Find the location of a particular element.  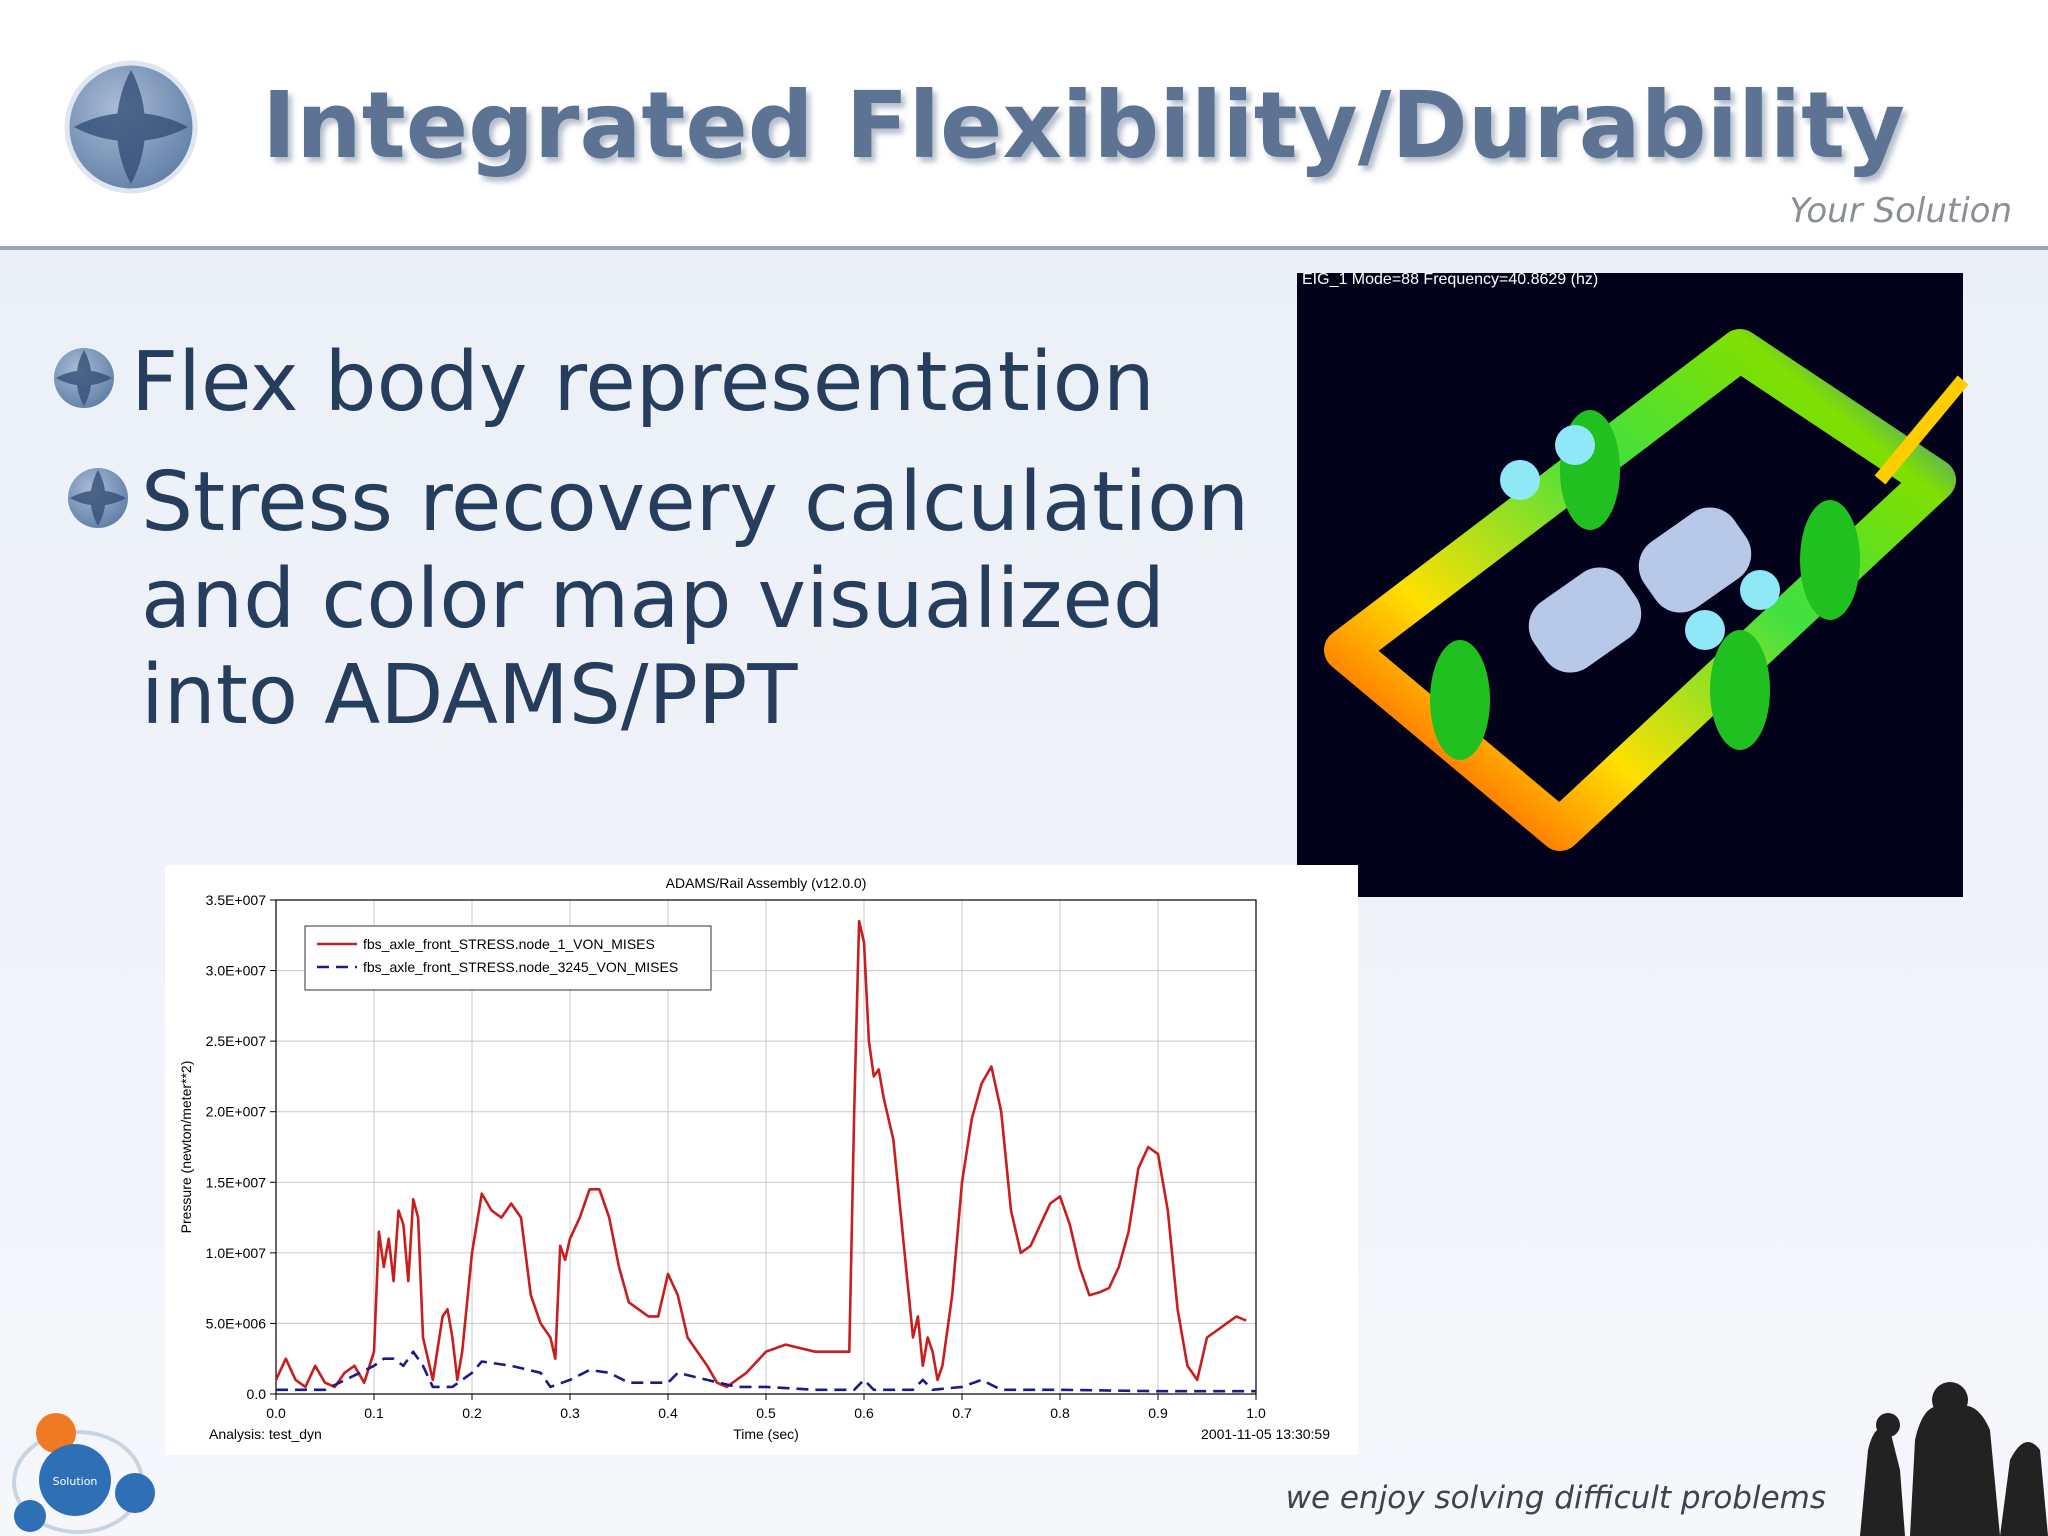

x-tick-label: 0.4 is located at coordinates (668, 1413).